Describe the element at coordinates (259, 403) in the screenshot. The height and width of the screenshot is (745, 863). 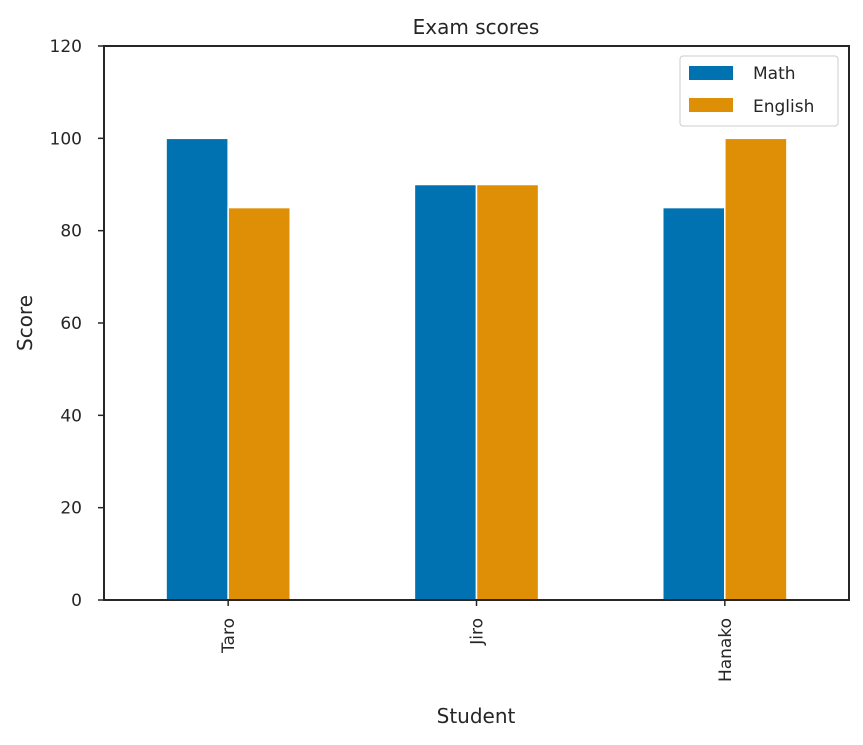
I see `bar-english-taro` at that location.